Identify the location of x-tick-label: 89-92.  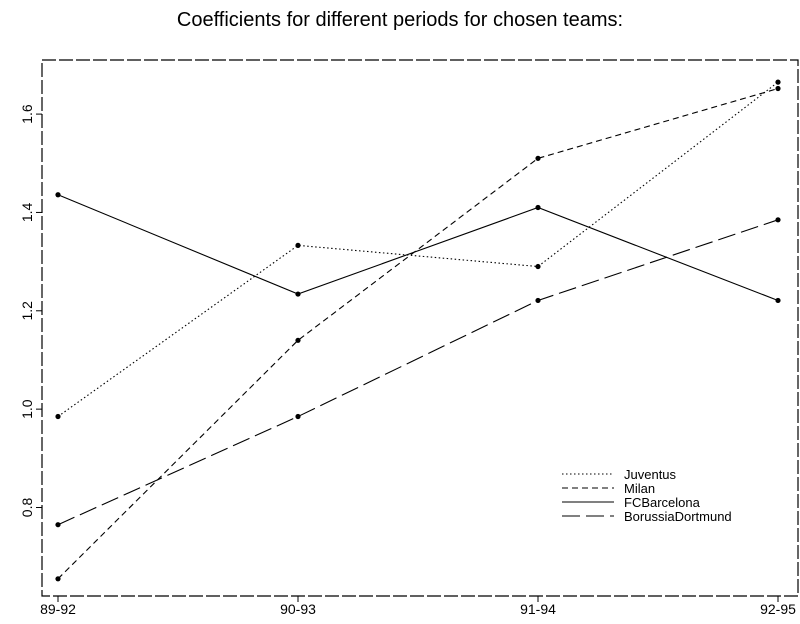
(58, 609).